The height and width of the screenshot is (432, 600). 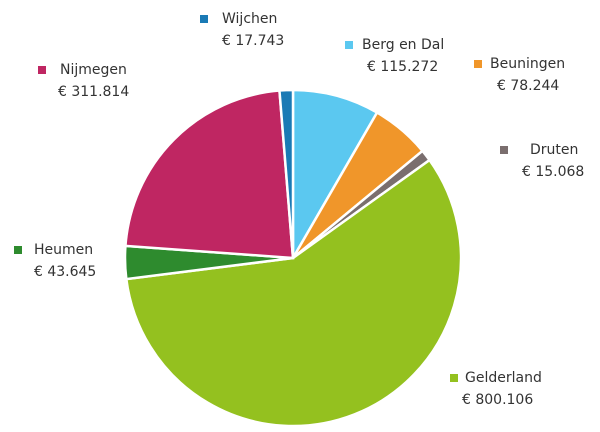 What do you see at coordinates (93, 92) in the screenshot?
I see `slice-value-label: € 311.814` at bounding box center [93, 92].